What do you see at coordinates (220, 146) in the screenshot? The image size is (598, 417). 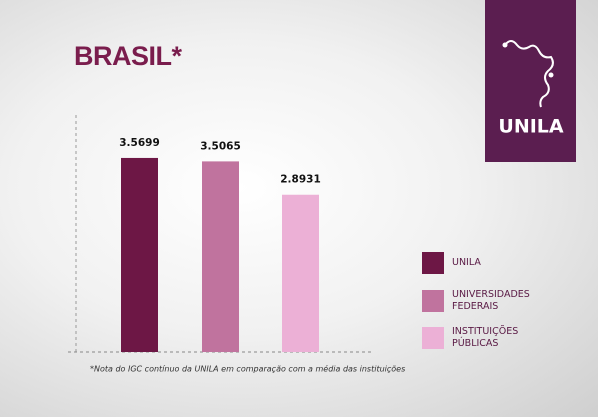 I see `value-label: 3.5065` at bounding box center [220, 146].